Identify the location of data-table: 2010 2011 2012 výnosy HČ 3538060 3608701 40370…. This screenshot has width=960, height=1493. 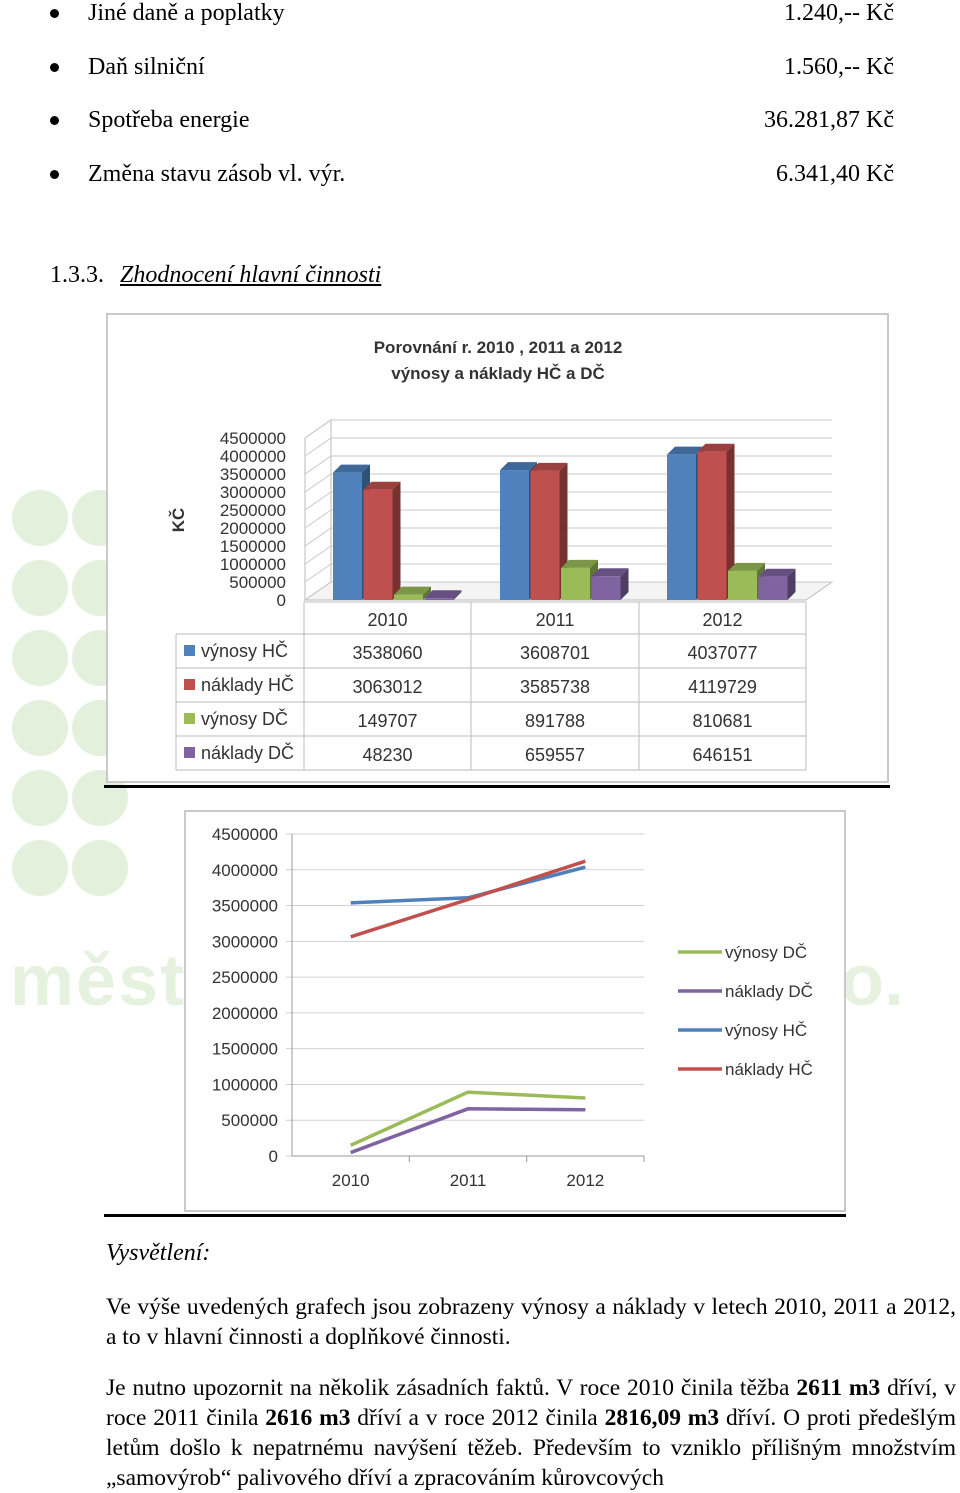
(491, 686).